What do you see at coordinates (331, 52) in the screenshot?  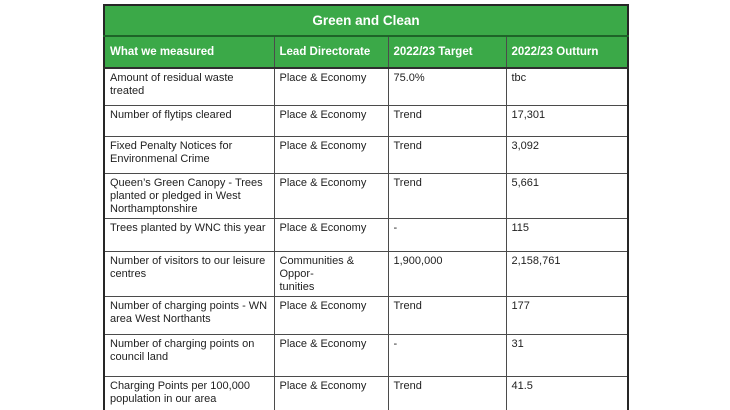 I see `column-header-directorate: Lead Directorate` at bounding box center [331, 52].